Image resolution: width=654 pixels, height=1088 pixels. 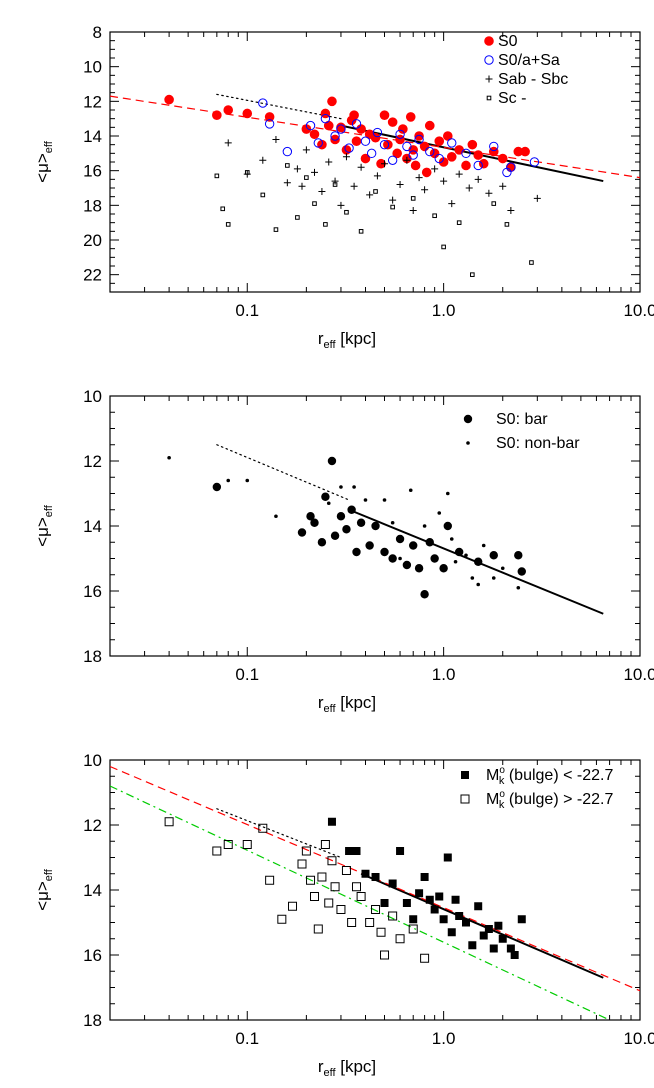 What do you see at coordinates (522, 419) in the screenshot?
I see `legend-label: S0: bar` at bounding box center [522, 419].